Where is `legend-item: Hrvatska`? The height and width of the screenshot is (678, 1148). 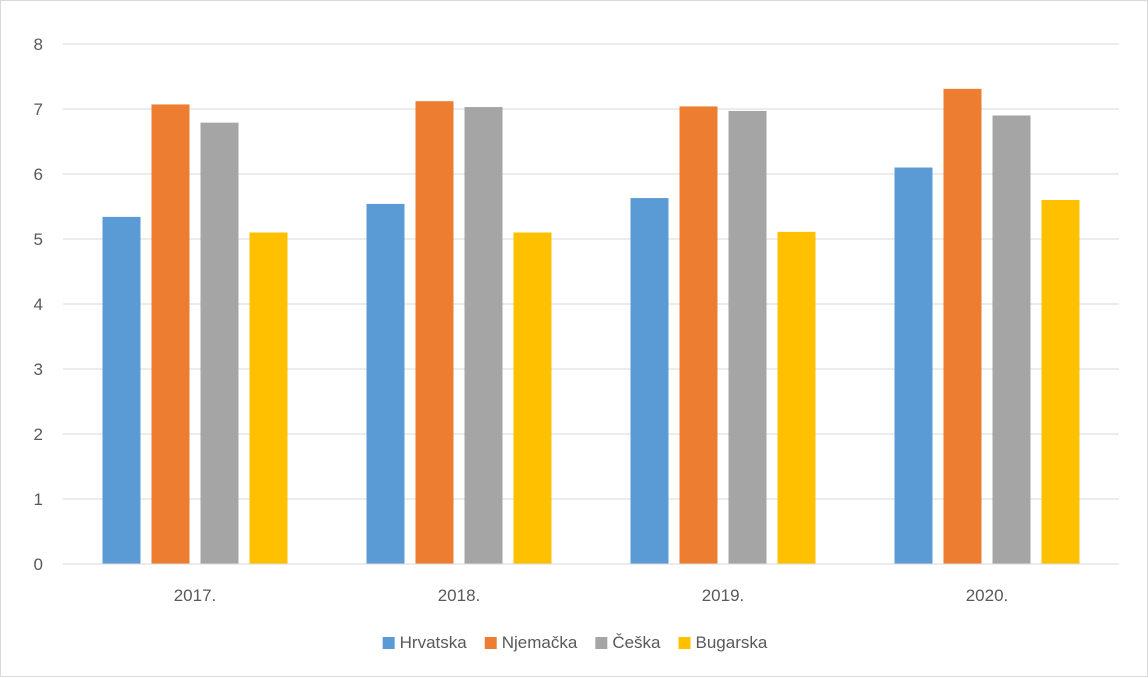 legend-item: Hrvatska is located at coordinates (425, 642).